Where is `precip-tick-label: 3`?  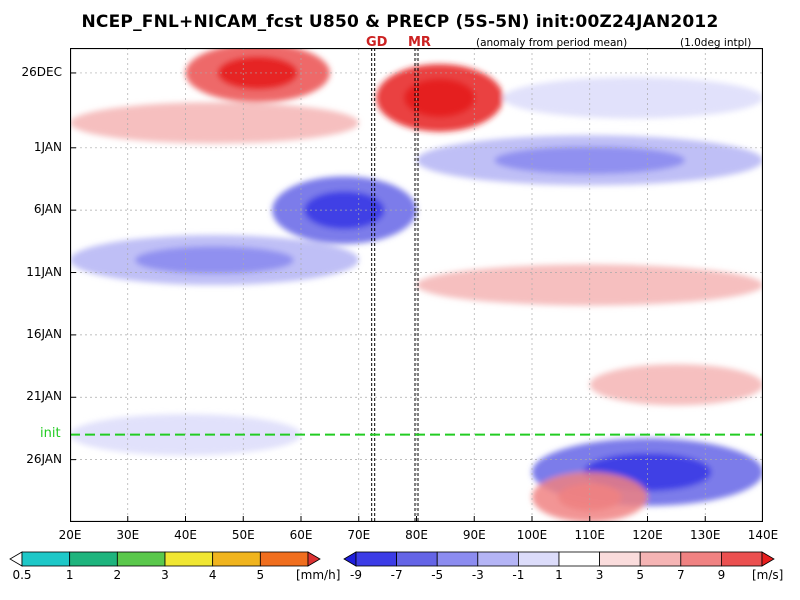 precip-tick-label: 3 is located at coordinates (165, 575).